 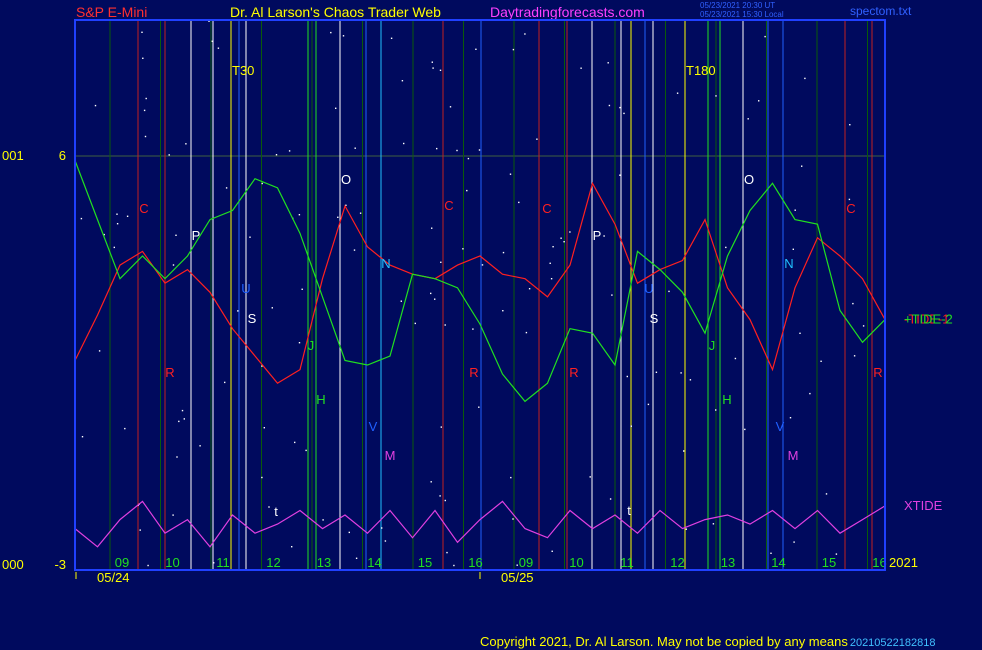 I want to click on x-hour-label: 09, so click(x=526, y=562).